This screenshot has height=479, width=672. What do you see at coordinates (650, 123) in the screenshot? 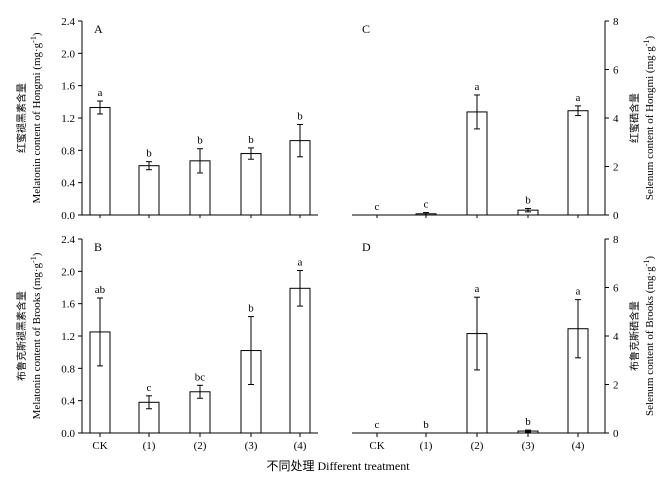
I see `y-axis-title-text: Selenum content of Hongmi (mg·g` at bounding box center [650, 123].